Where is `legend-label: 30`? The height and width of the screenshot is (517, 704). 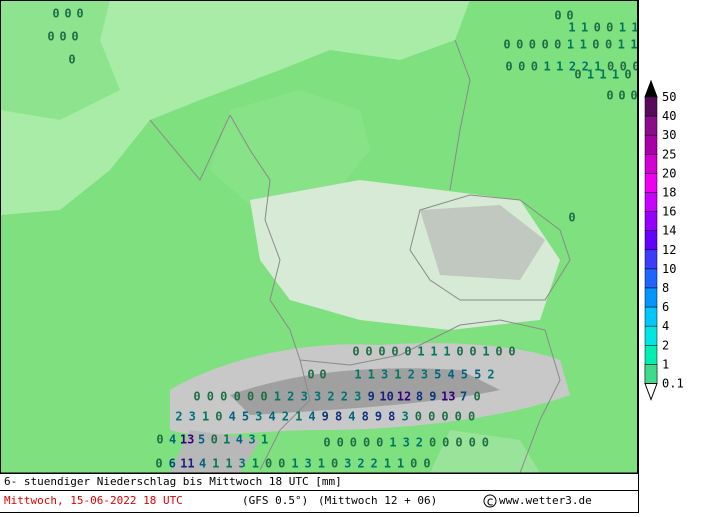 legend-label: 30 is located at coordinates (669, 135).